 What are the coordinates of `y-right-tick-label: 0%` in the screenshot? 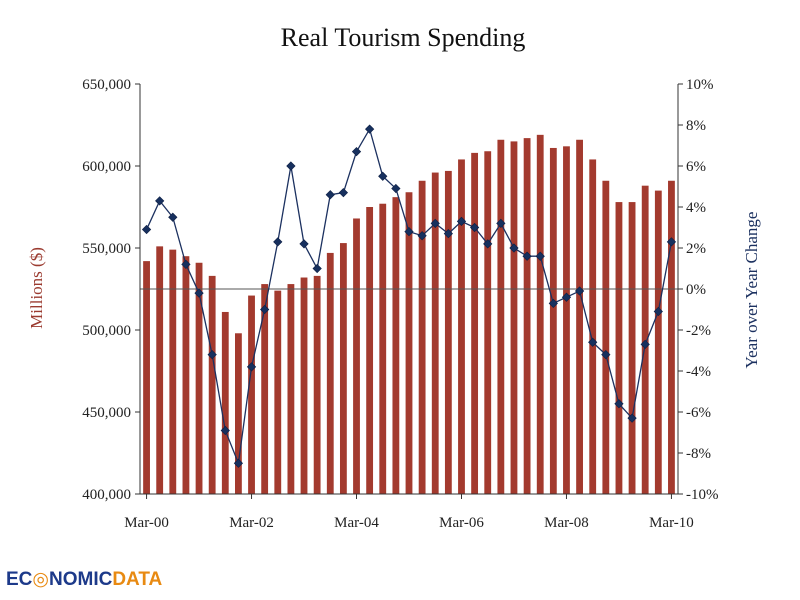 It's located at (696, 290).